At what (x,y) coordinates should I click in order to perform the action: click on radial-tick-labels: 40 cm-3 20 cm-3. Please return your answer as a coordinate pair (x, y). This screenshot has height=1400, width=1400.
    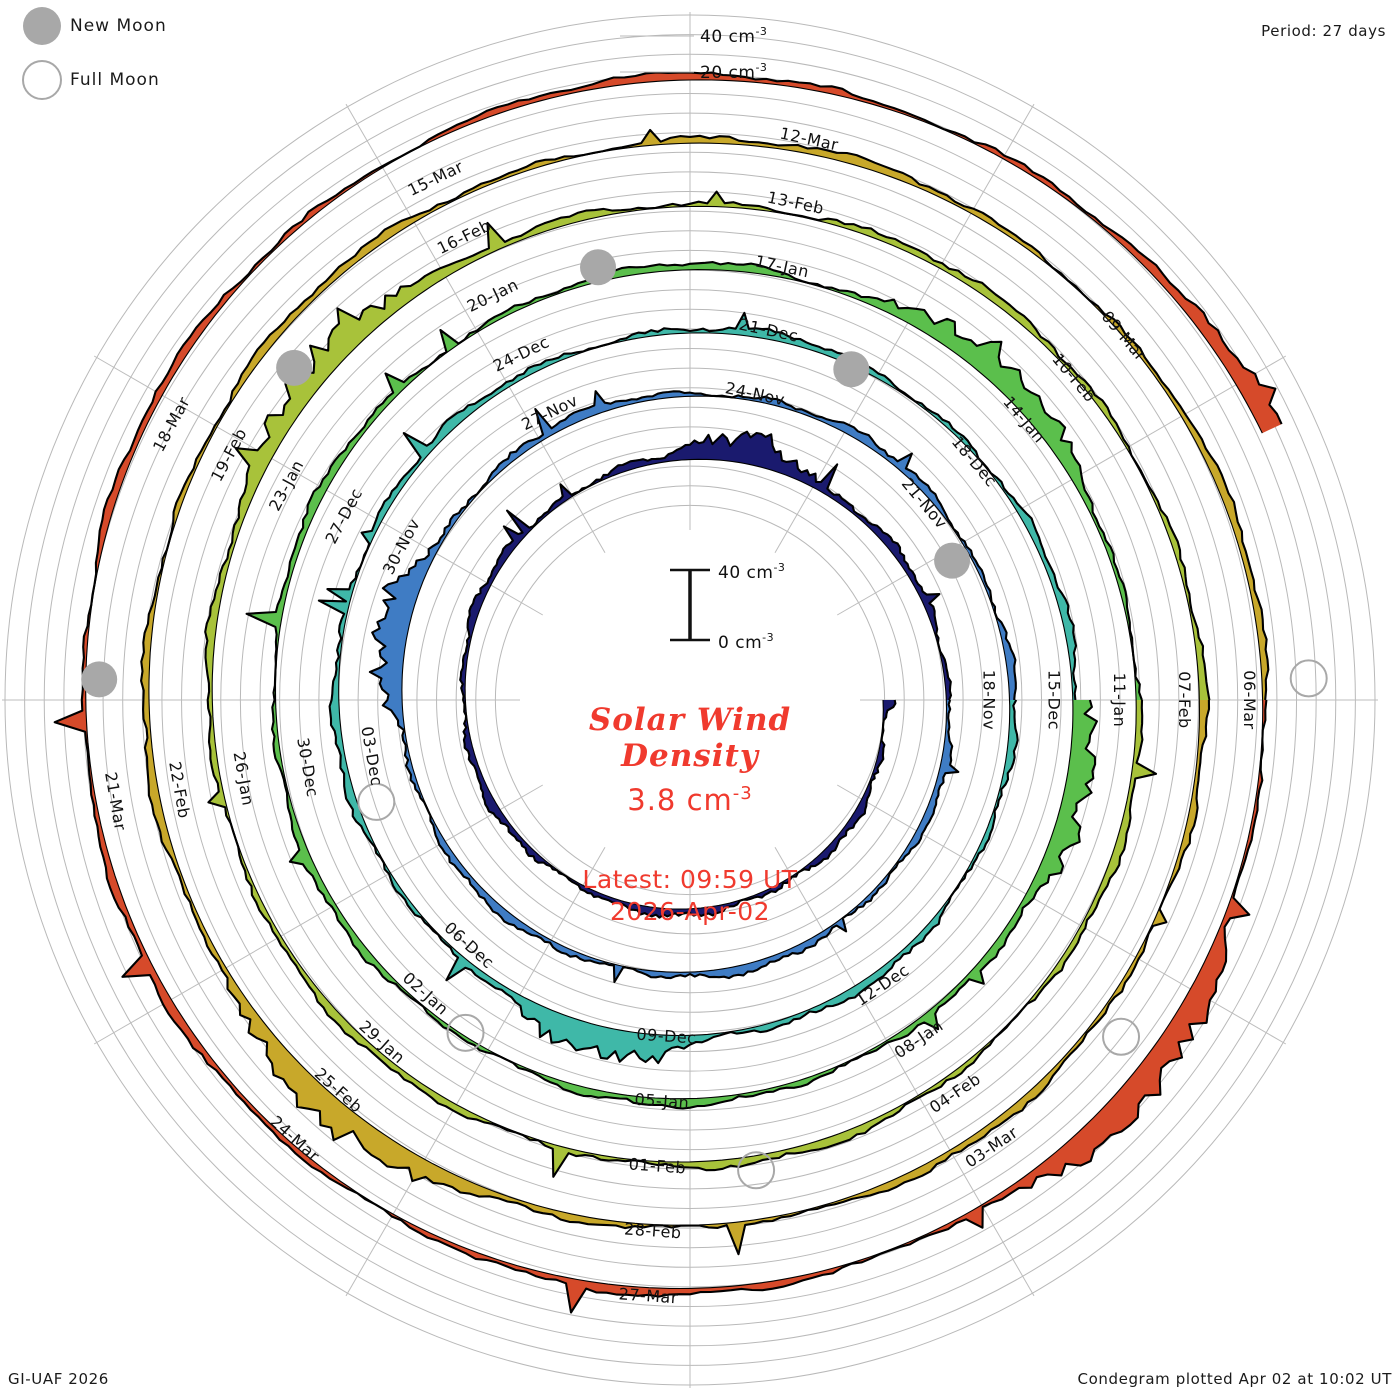
    Looking at the image, I should click on (693, 54).